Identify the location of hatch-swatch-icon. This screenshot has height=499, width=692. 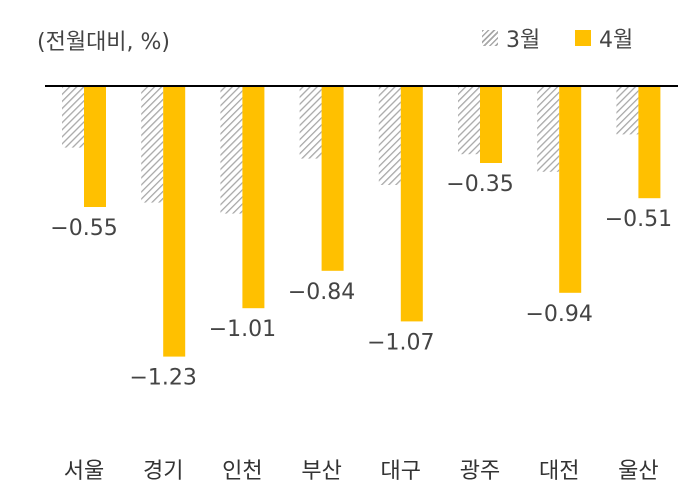
(490, 38).